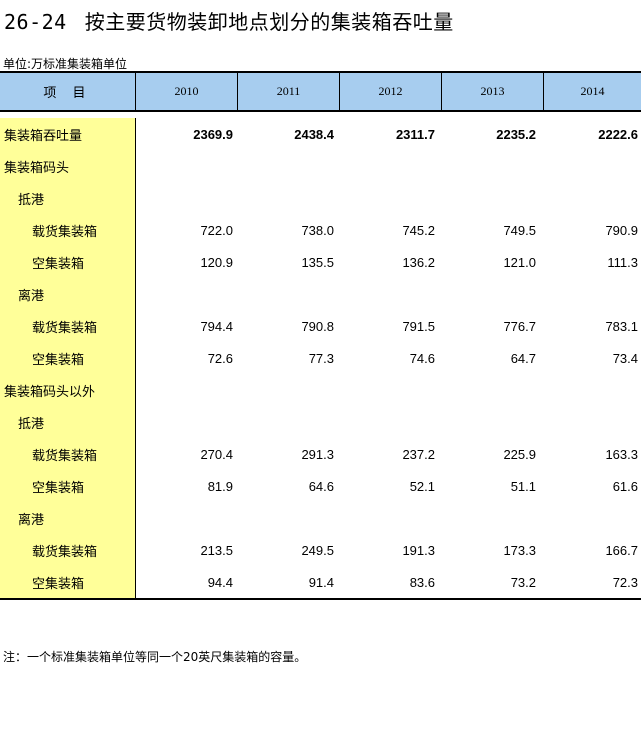 Image resolution: width=641 pixels, height=734 pixels. What do you see at coordinates (220, 486) in the screenshot?
I see `cell-value: 81.9` at bounding box center [220, 486].